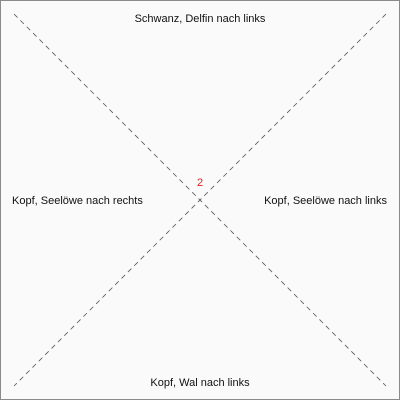 This screenshot has width=400, height=400. I want to click on label-top: Schwanz, Delfin nach links, so click(200, 19).